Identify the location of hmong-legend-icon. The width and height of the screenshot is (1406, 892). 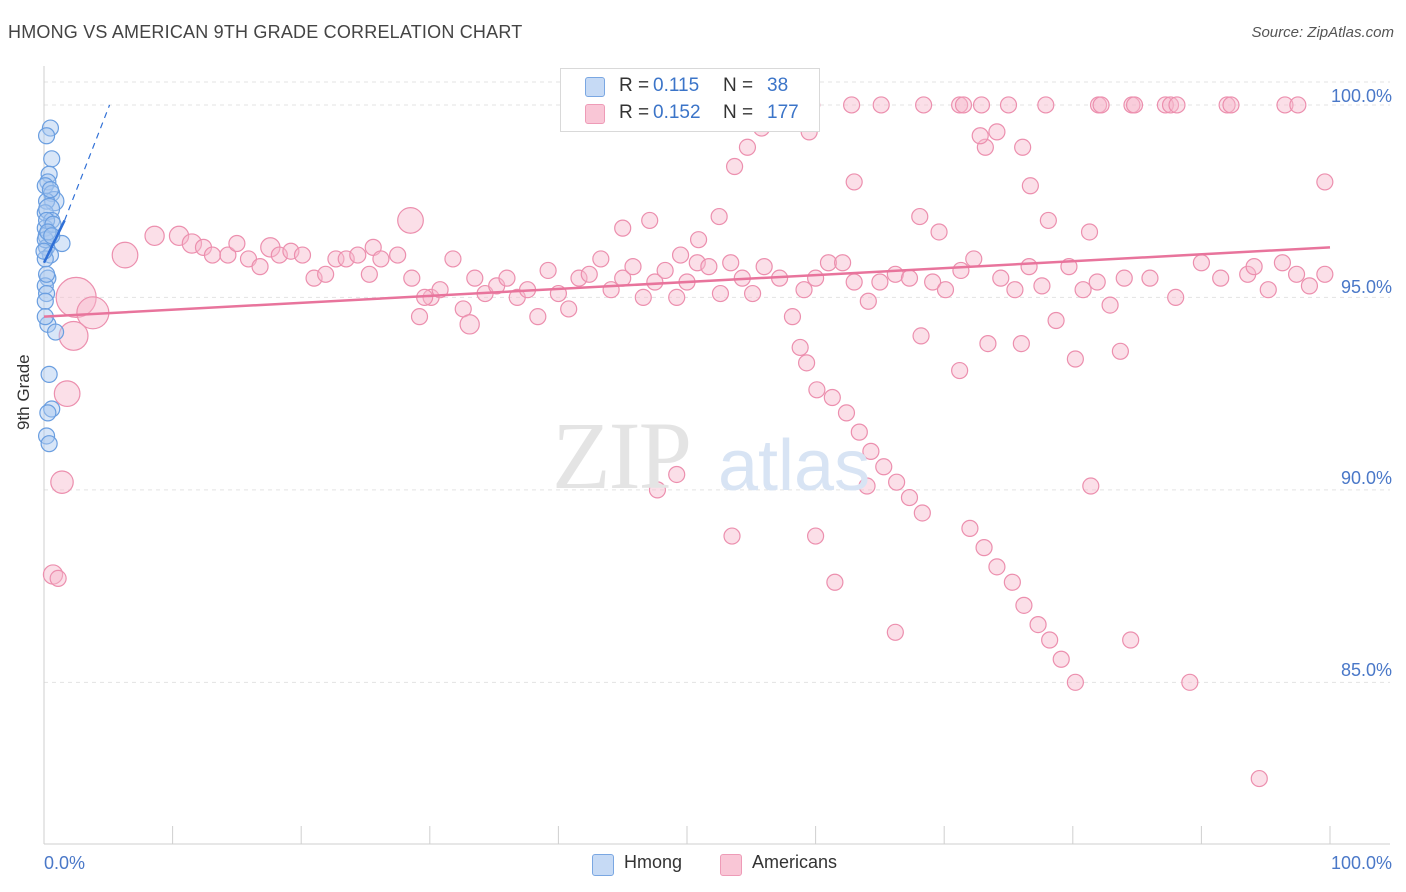
(603, 865).